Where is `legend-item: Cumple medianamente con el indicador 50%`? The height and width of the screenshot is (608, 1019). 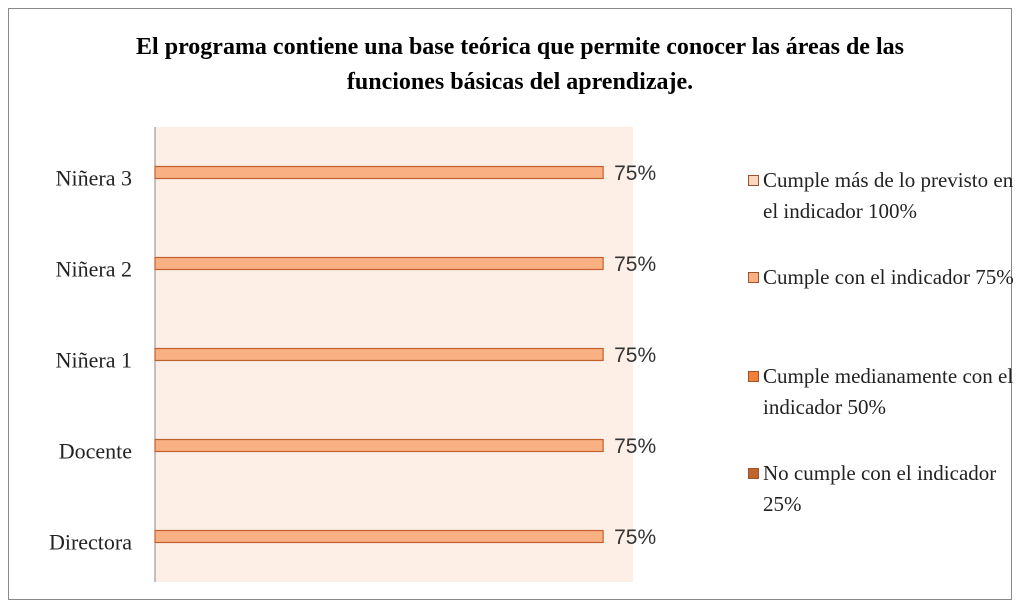 legend-item: Cumple medianamente con el indicador 50% is located at coordinates (882, 392).